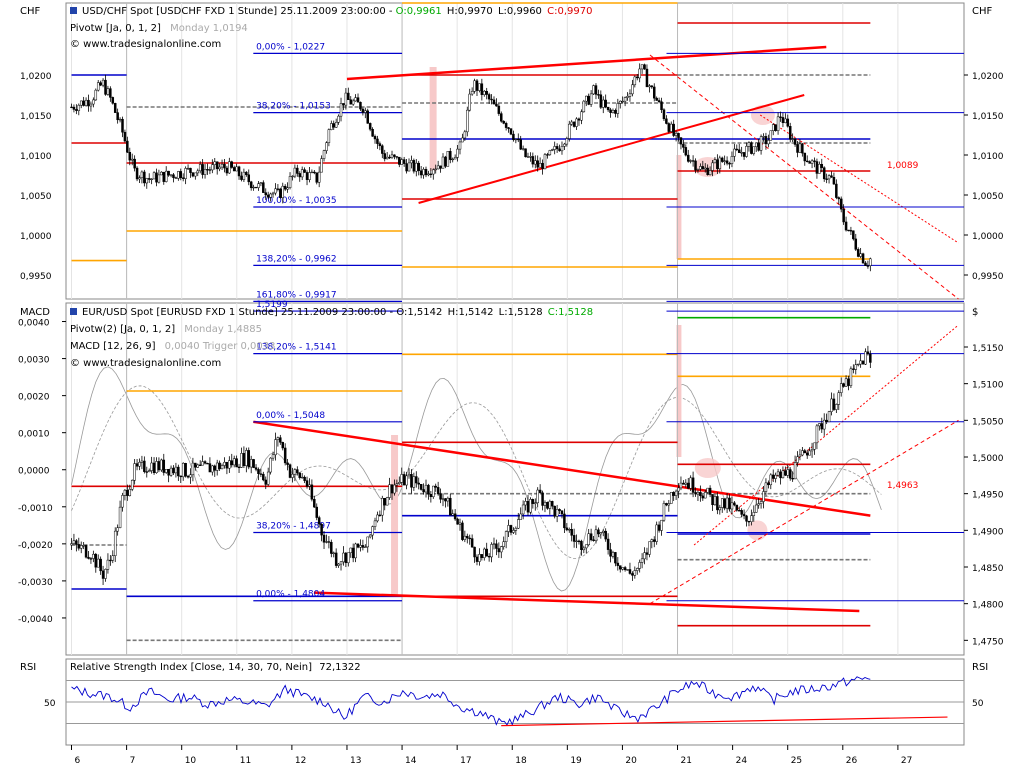  I want to click on usdchf-series-marker, so click(73, 10).